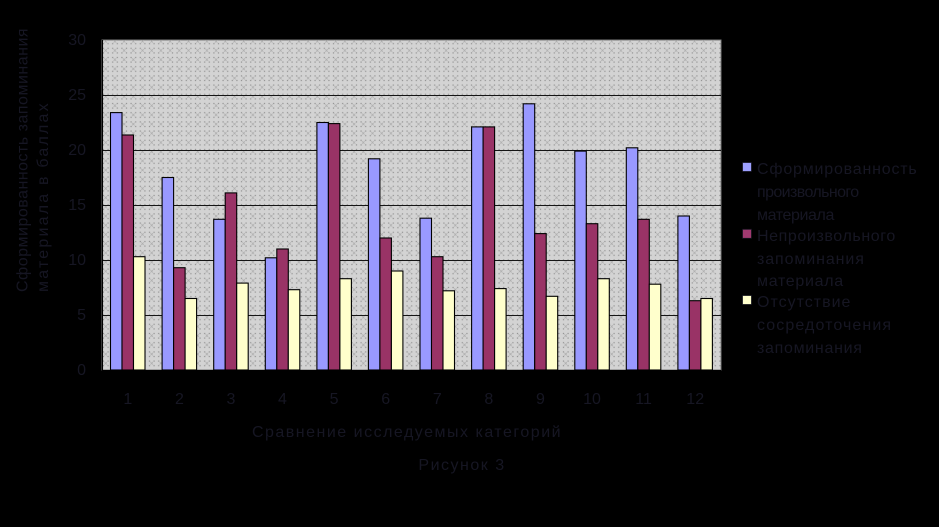 This screenshot has height=527, width=939. I want to click on svg-text: 6, so click(385, 399).